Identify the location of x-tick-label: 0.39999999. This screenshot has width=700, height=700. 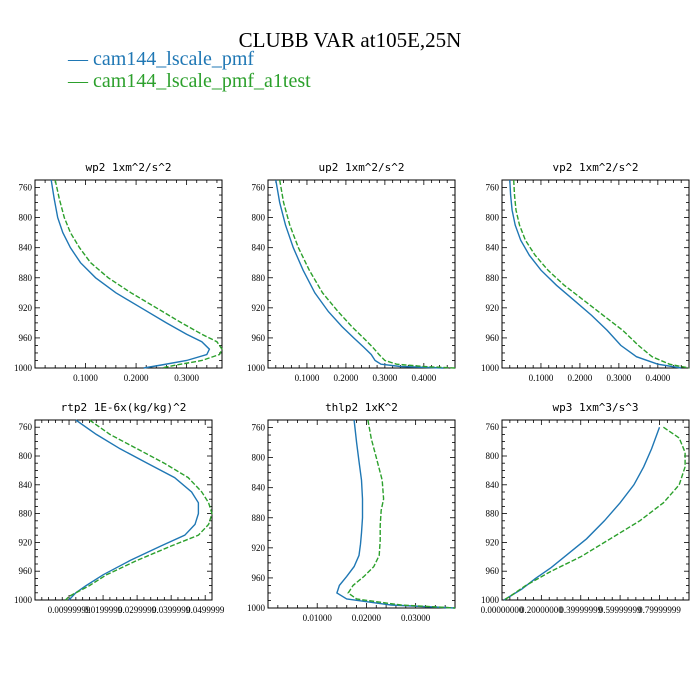
(580, 610).